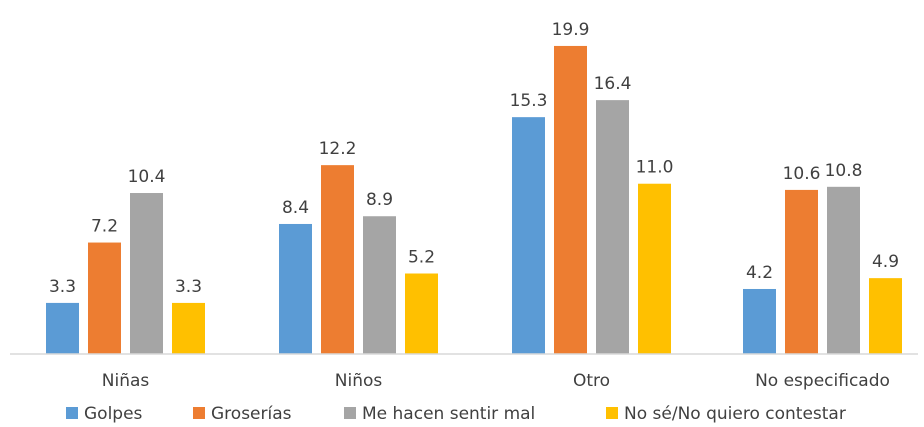  What do you see at coordinates (350, 413) in the screenshot?
I see `legend-swatch-me-hacen-sentir-mal` at bounding box center [350, 413].